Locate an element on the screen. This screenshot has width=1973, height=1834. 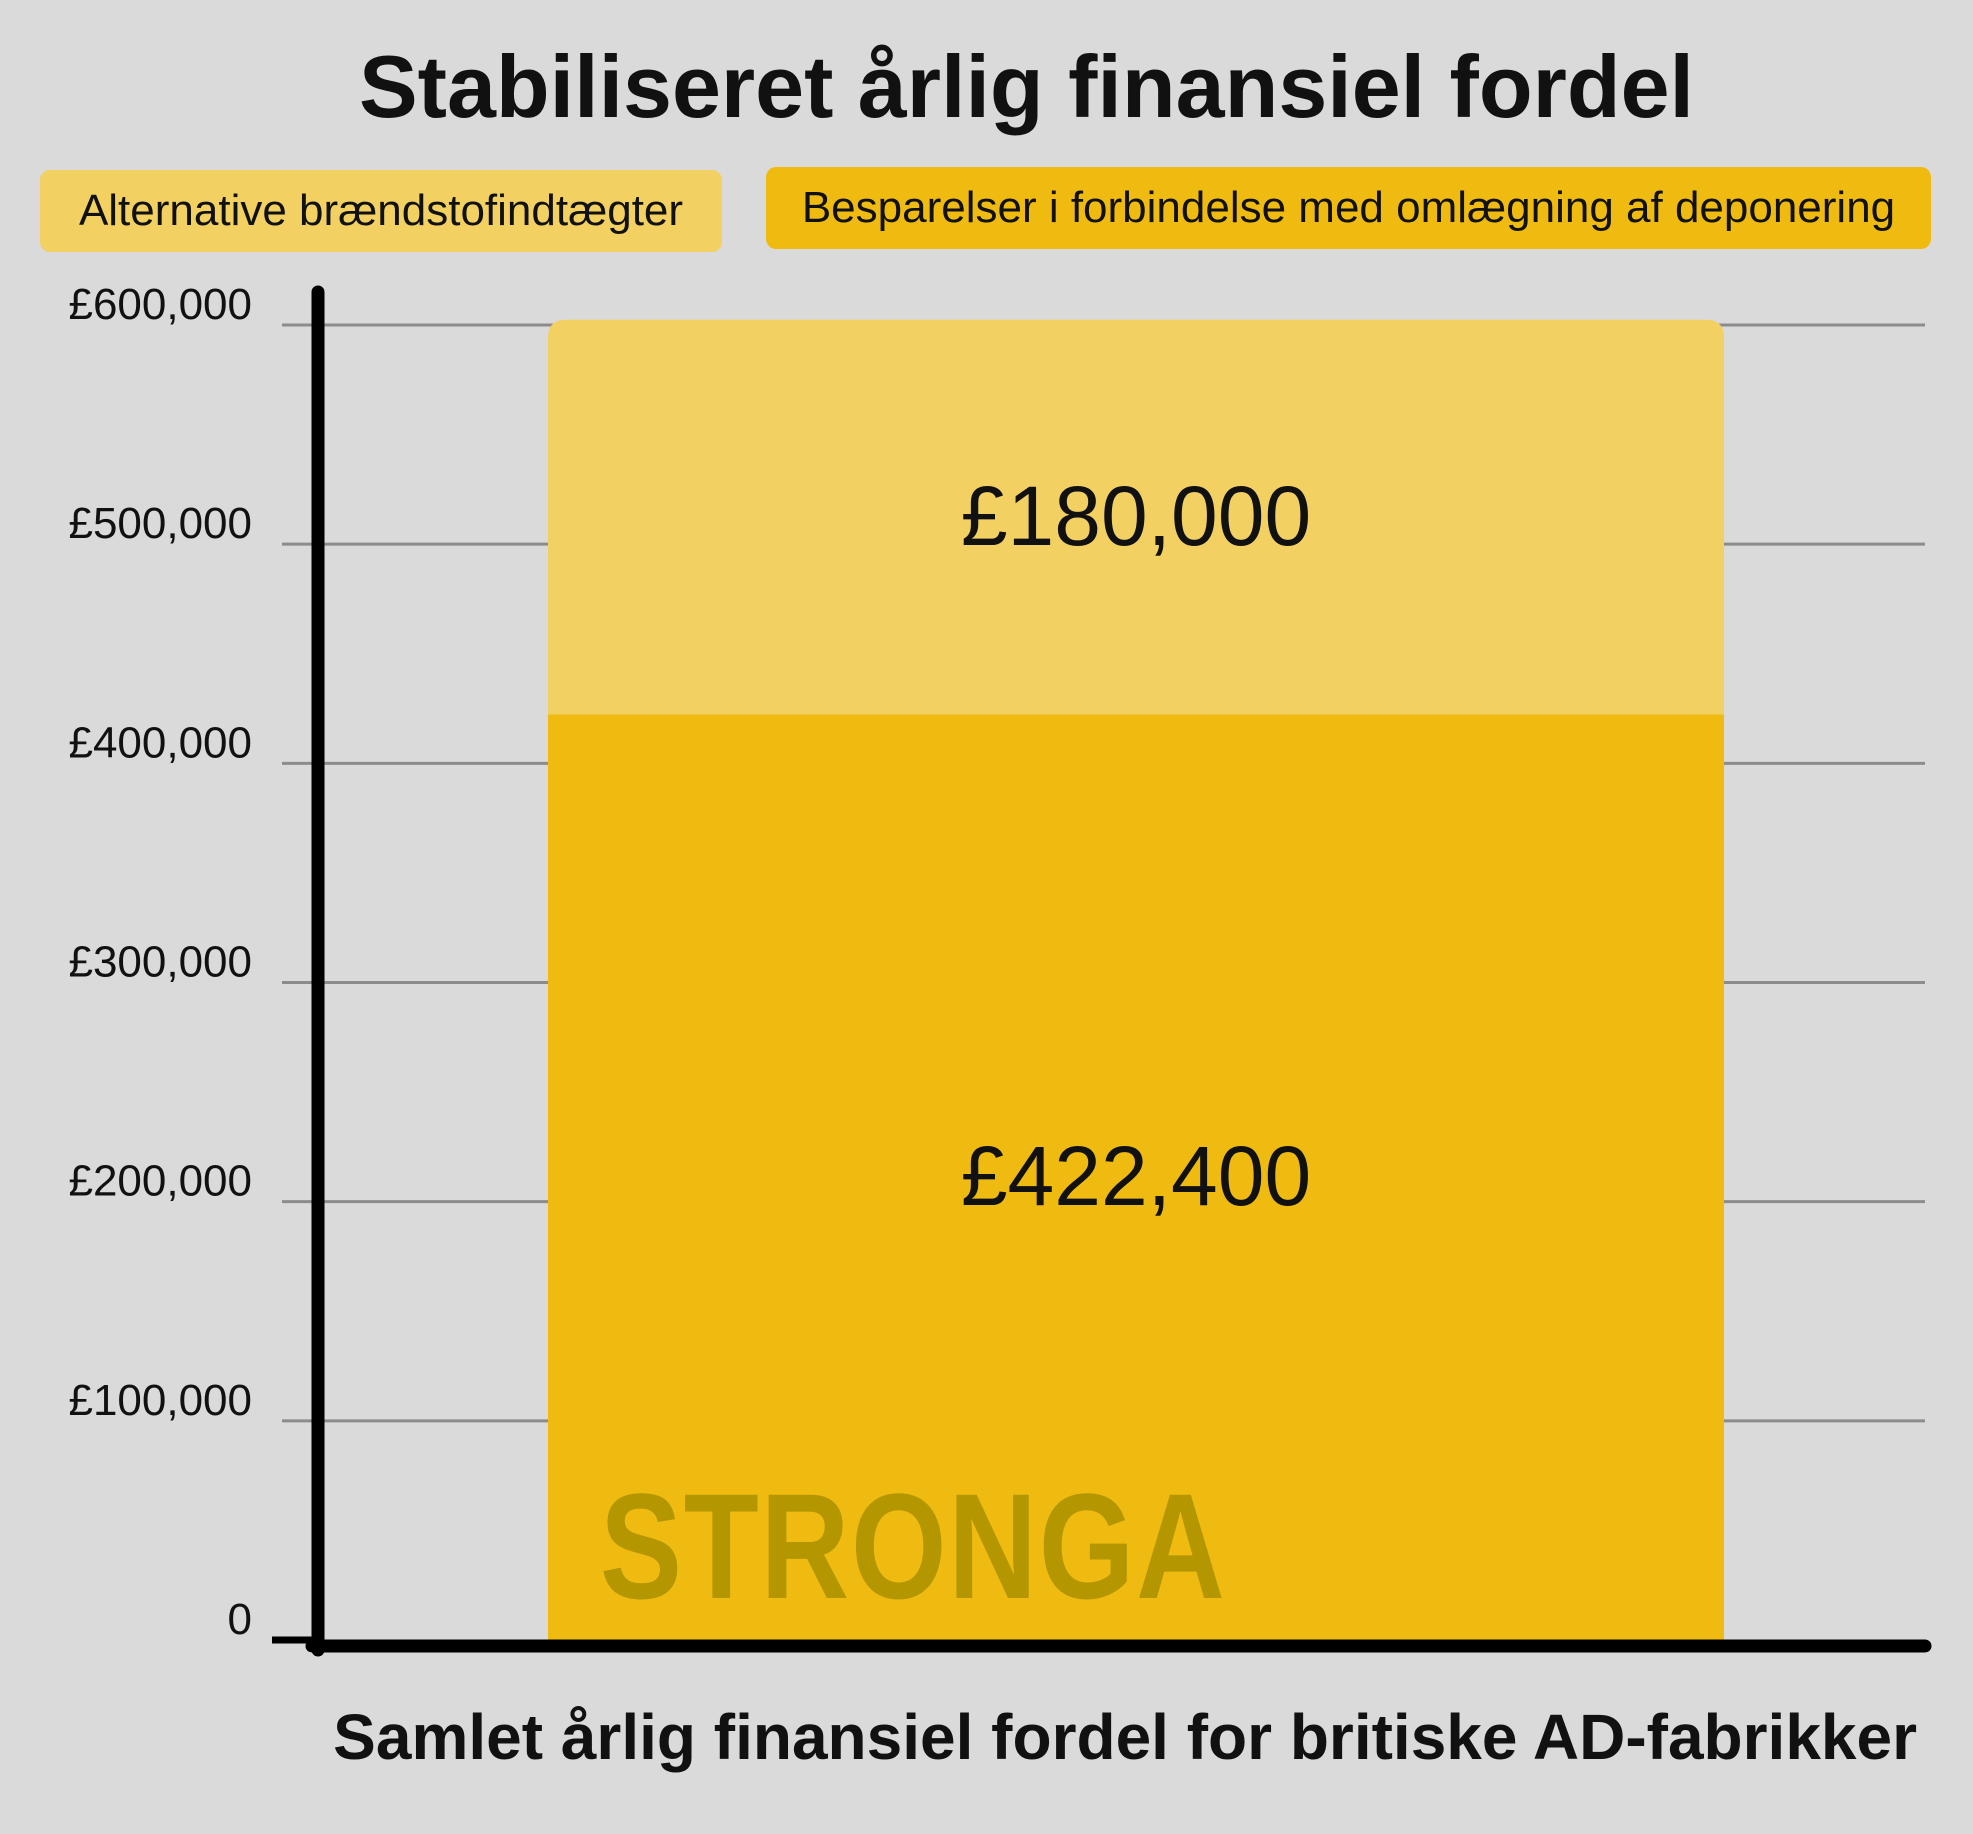
y-tick-label: £500,000 is located at coordinates (160, 523).